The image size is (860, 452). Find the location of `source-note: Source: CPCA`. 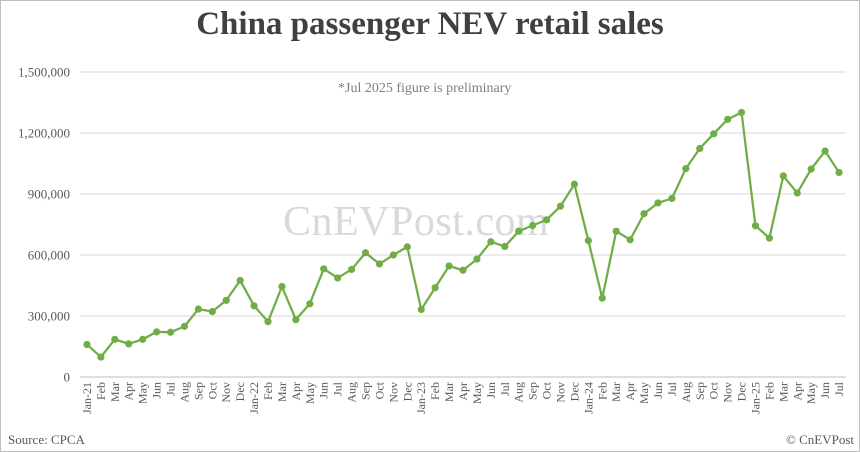

source-note: Source: CPCA is located at coordinates (46, 439).